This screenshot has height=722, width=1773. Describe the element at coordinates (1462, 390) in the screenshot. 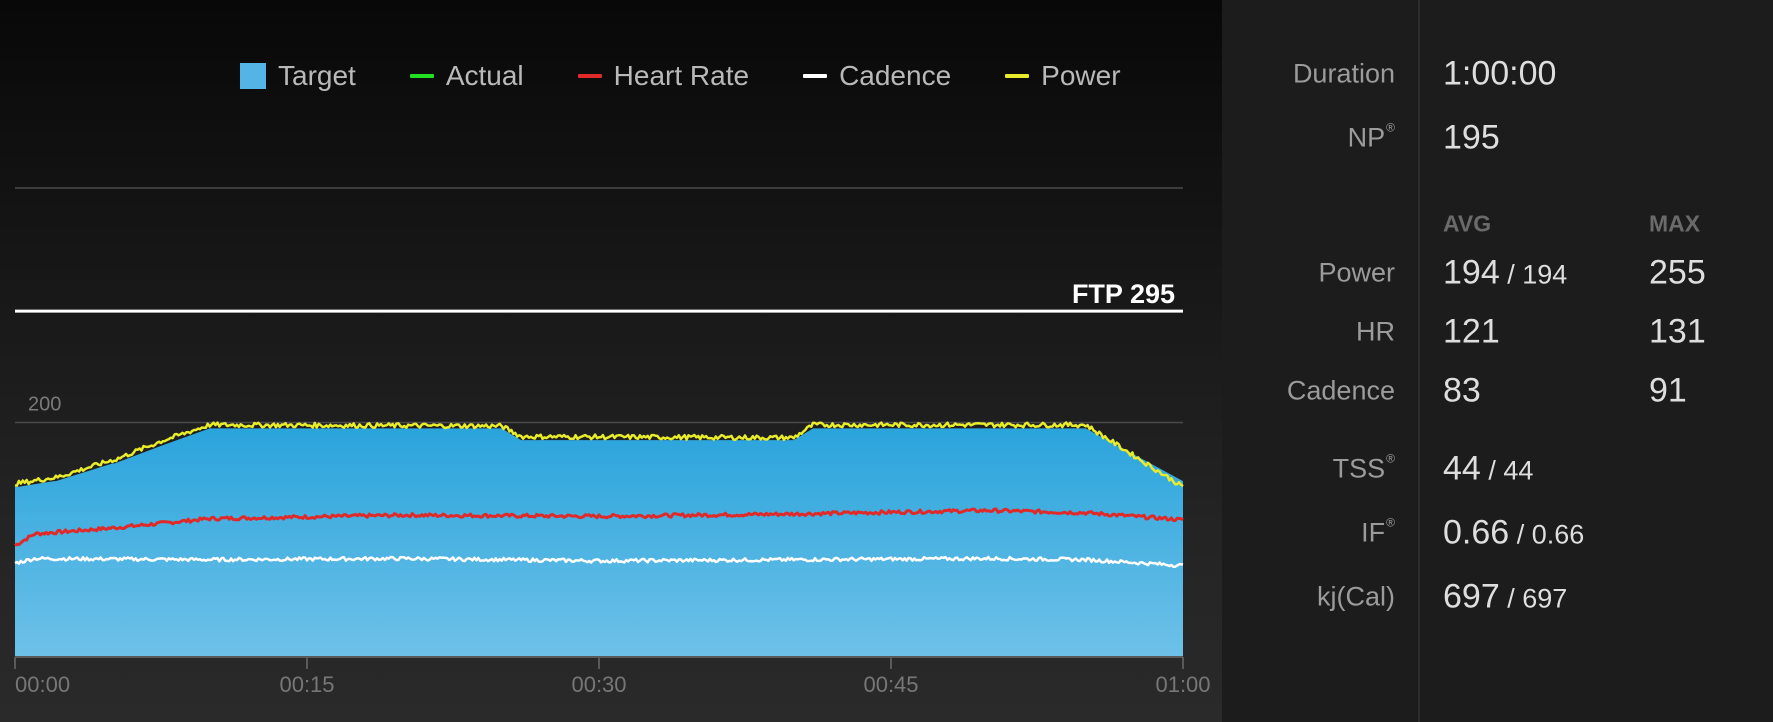

I see `cadence-avg-value: 83` at that location.